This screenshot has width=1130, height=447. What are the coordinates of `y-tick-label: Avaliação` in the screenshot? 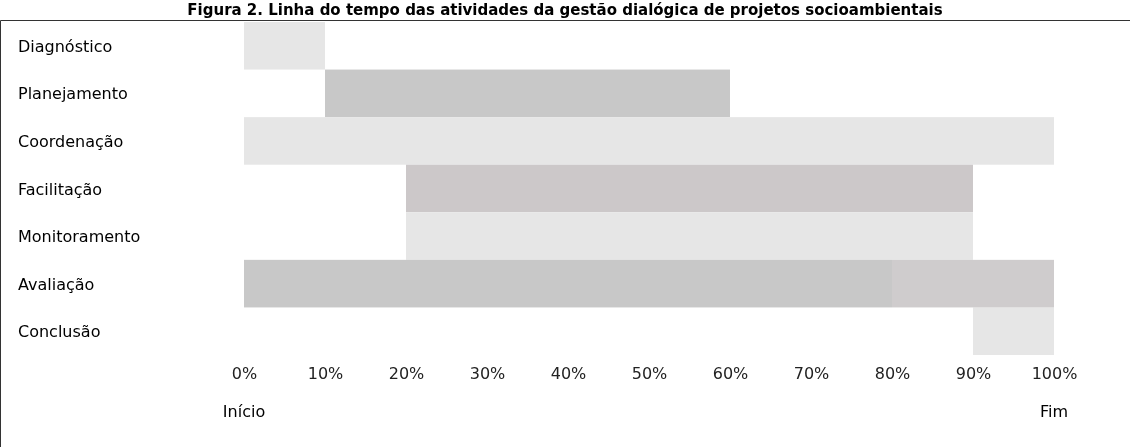 It's located at (56, 284).